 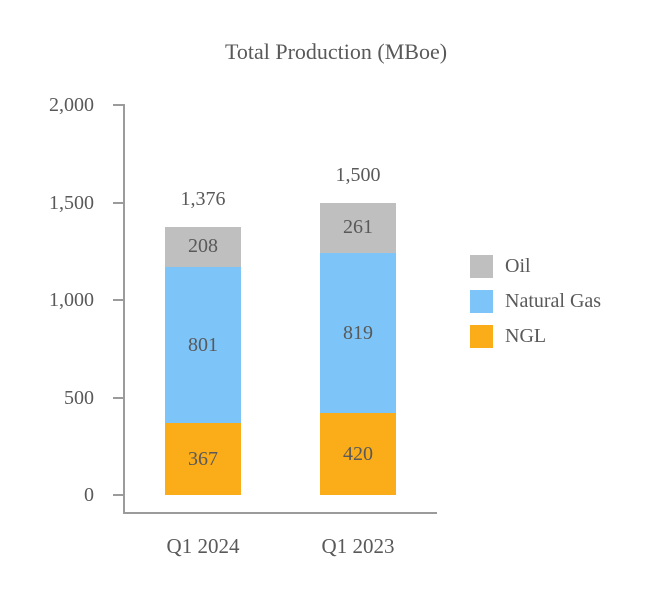 I want to click on legend-label: Natural Gas, so click(x=553, y=301).